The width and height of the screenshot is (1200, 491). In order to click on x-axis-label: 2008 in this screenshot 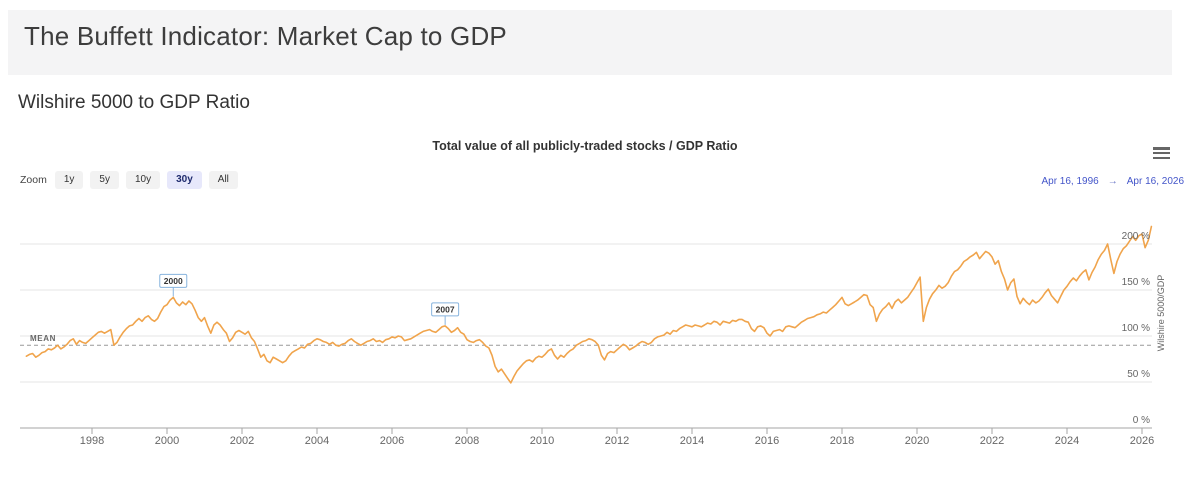, I will do `click(467, 441)`.